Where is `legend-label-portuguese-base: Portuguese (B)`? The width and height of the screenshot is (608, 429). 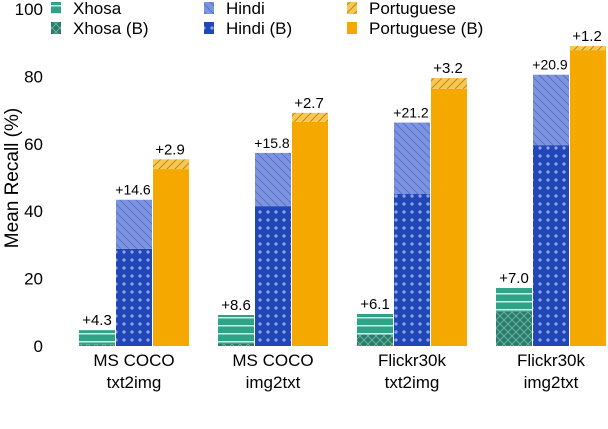 legend-label-portuguese-base: Portuguese (B) is located at coordinates (426, 28).